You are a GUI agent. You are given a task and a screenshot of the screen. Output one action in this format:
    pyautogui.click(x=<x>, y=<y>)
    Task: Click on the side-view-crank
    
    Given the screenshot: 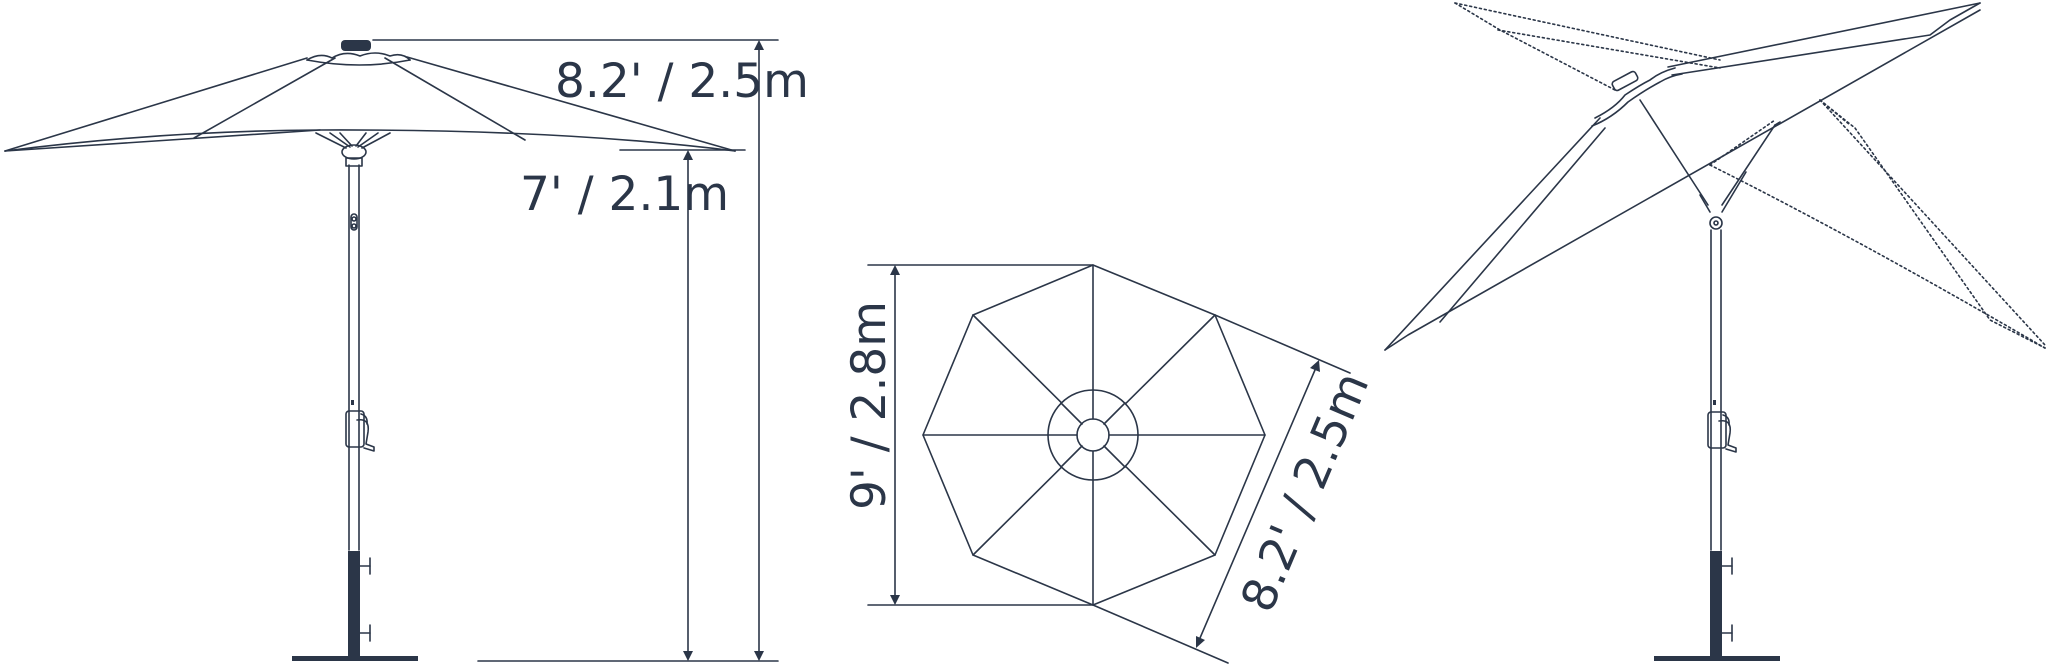 What is the action you would take?
    pyautogui.click(x=360, y=431)
    